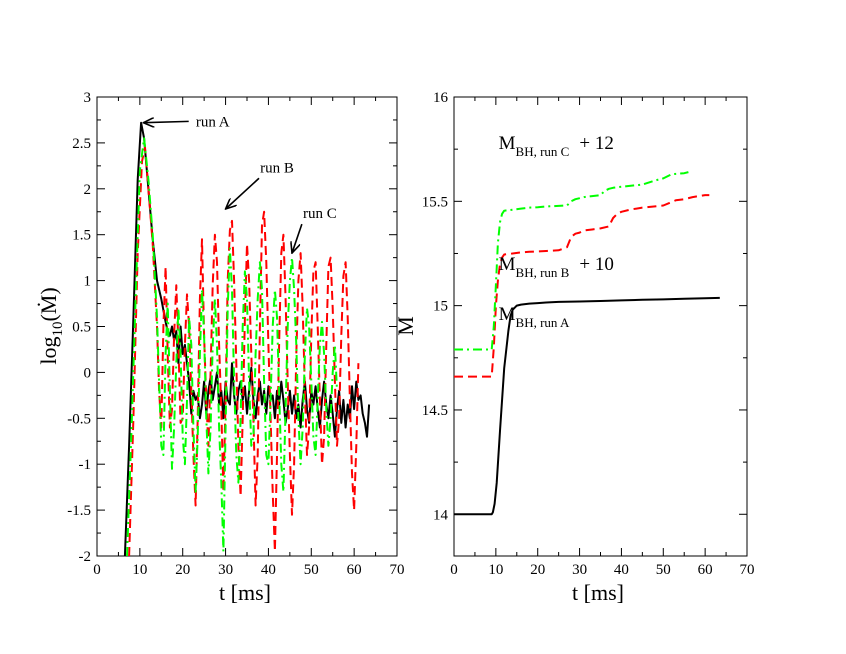 The width and height of the screenshot is (846, 654). Describe the element at coordinates (320, 214) in the screenshot. I see `left-annotation-label: run C` at that location.